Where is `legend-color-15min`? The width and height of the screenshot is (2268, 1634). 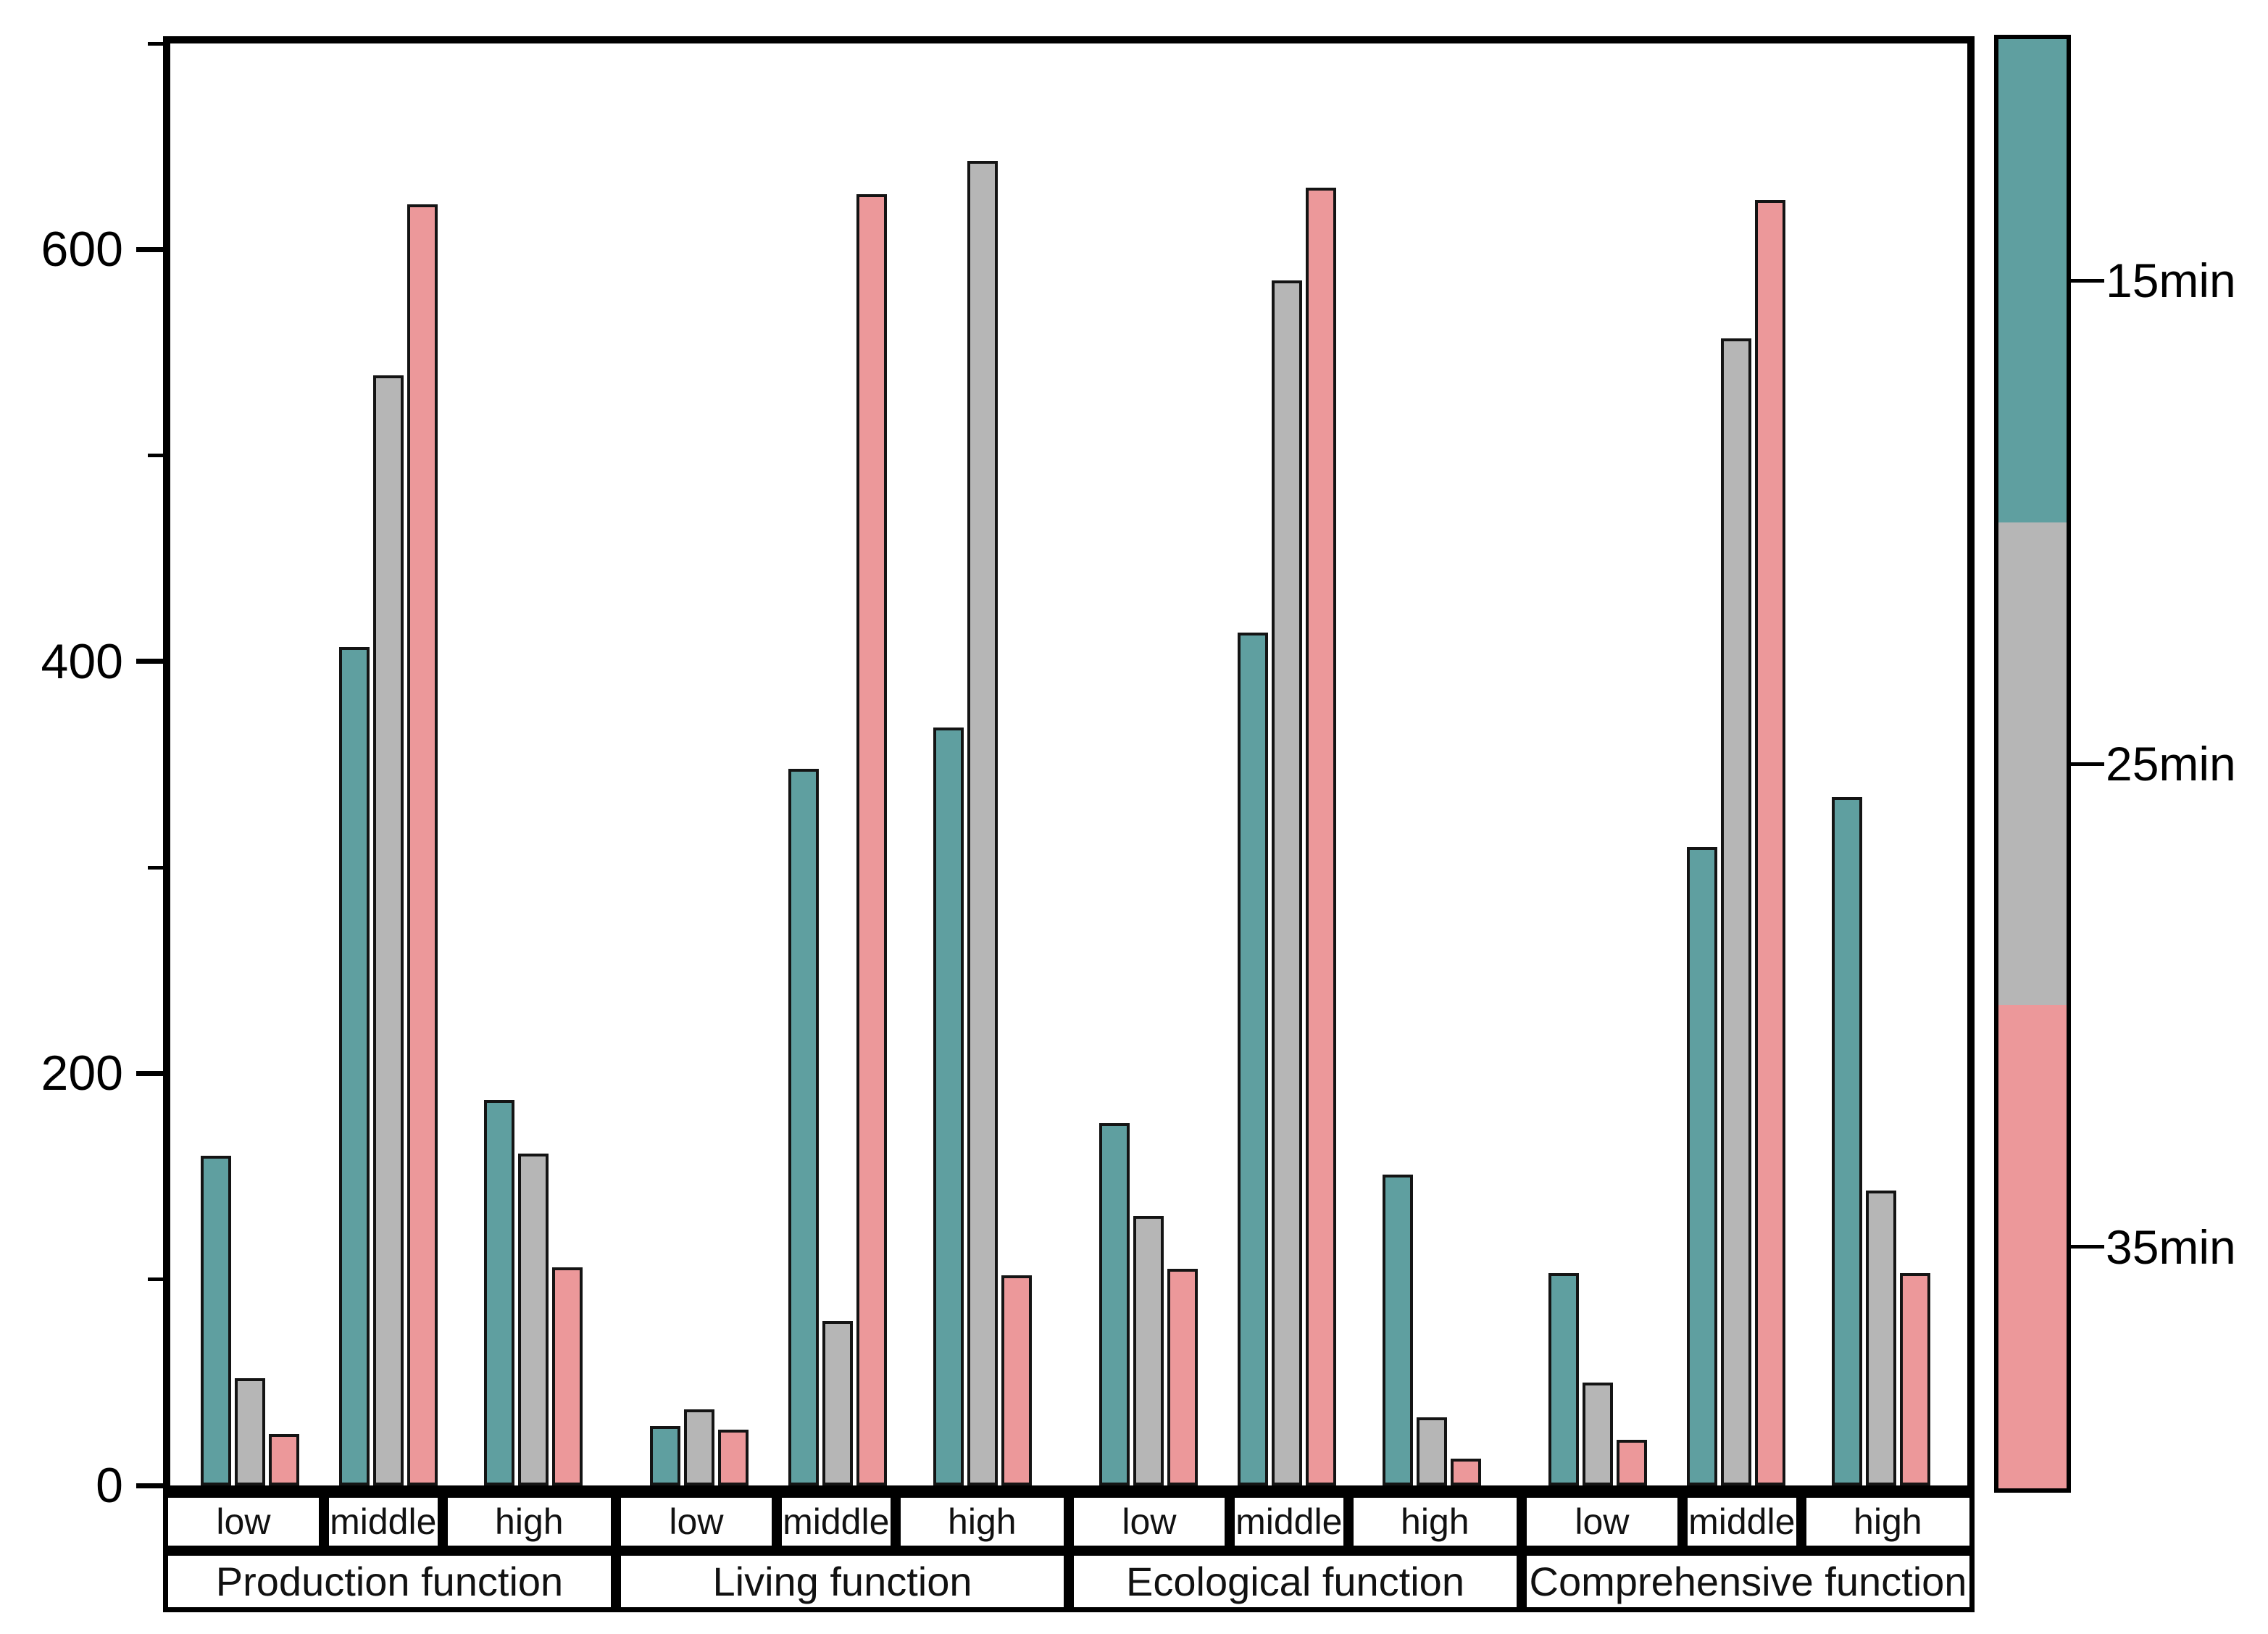 legend-color-15min is located at coordinates (2033, 280).